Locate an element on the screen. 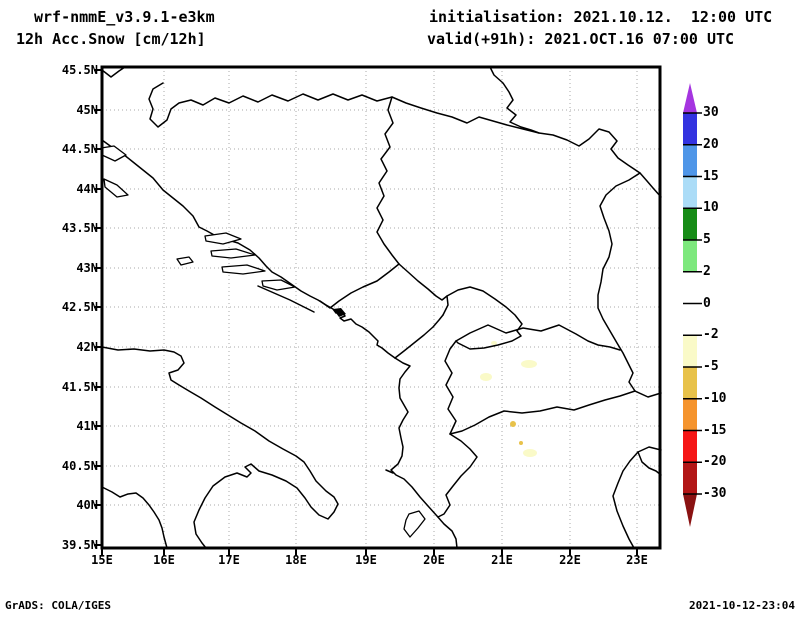 The width and height of the screenshot is (800, 618). model-title: wrf-nmmE_v3.9.1-e3km is located at coordinates (124, 17).